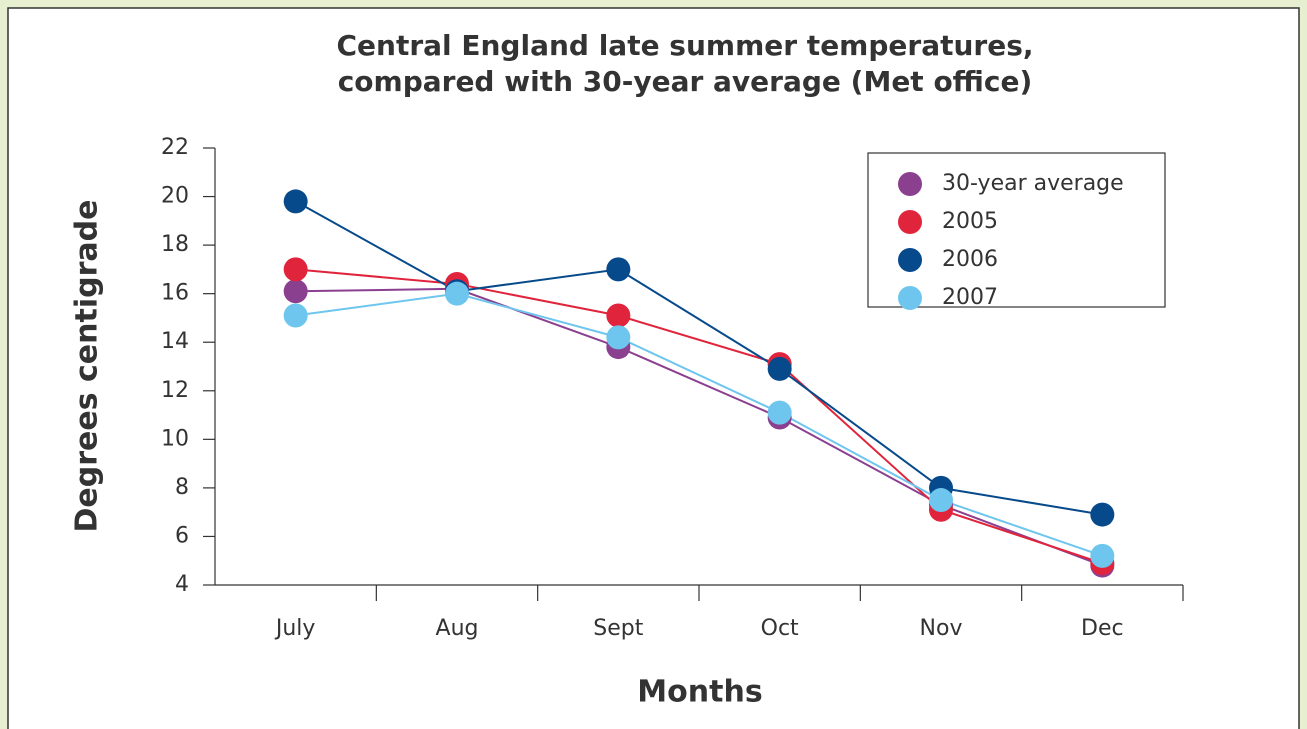 This screenshot has width=1307, height=729. I want to click on x-tick-label: Nov, so click(941, 628).